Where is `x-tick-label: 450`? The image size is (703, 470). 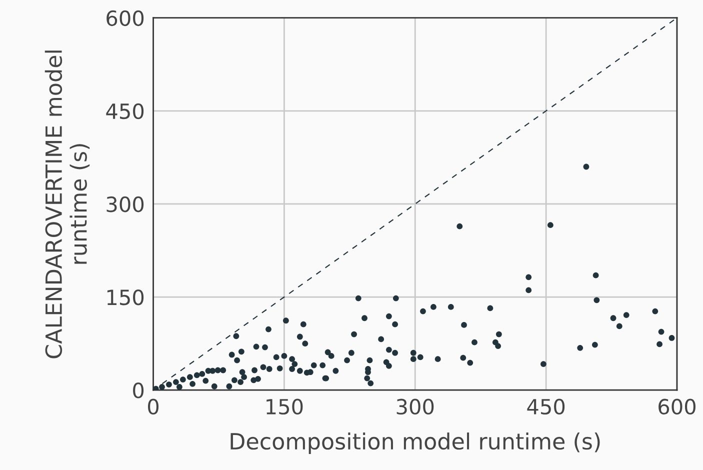 x-tick-label: 450 is located at coordinates (546, 406).